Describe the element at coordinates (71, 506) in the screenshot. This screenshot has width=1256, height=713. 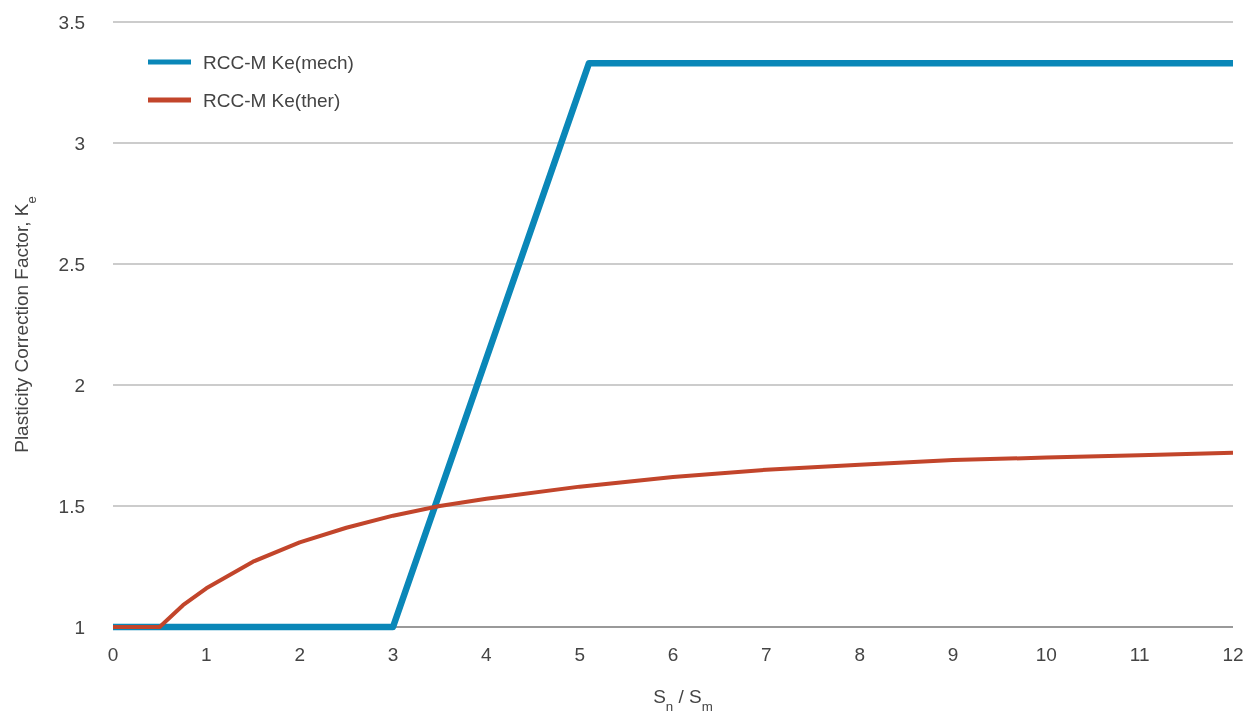
I see `y-tick-label: 1.5` at that location.